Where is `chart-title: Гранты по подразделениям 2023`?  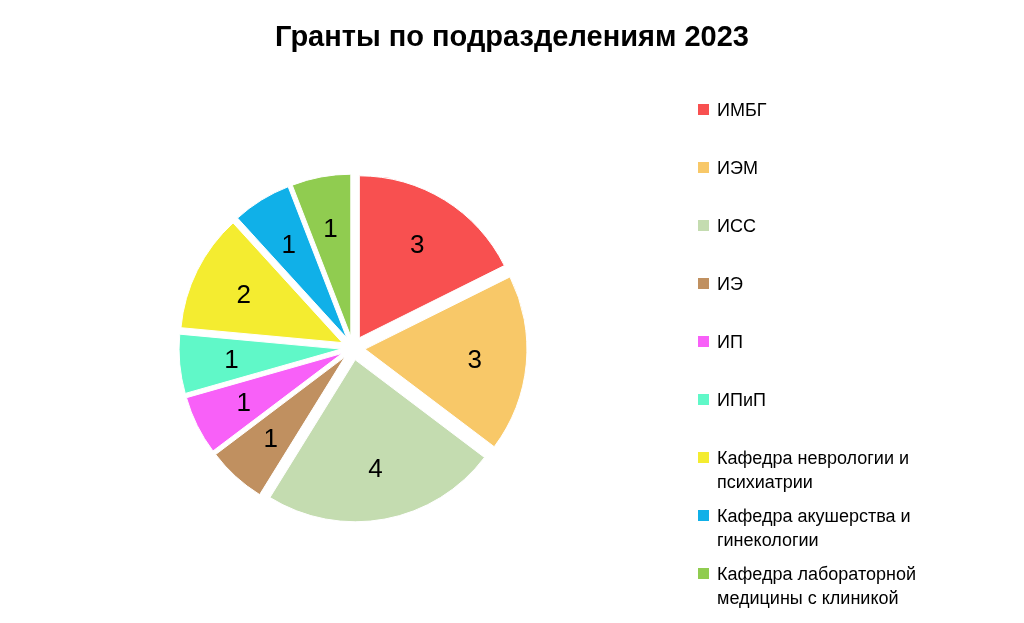
chart-title: Гранты по подразделениям 2023 is located at coordinates (512, 36).